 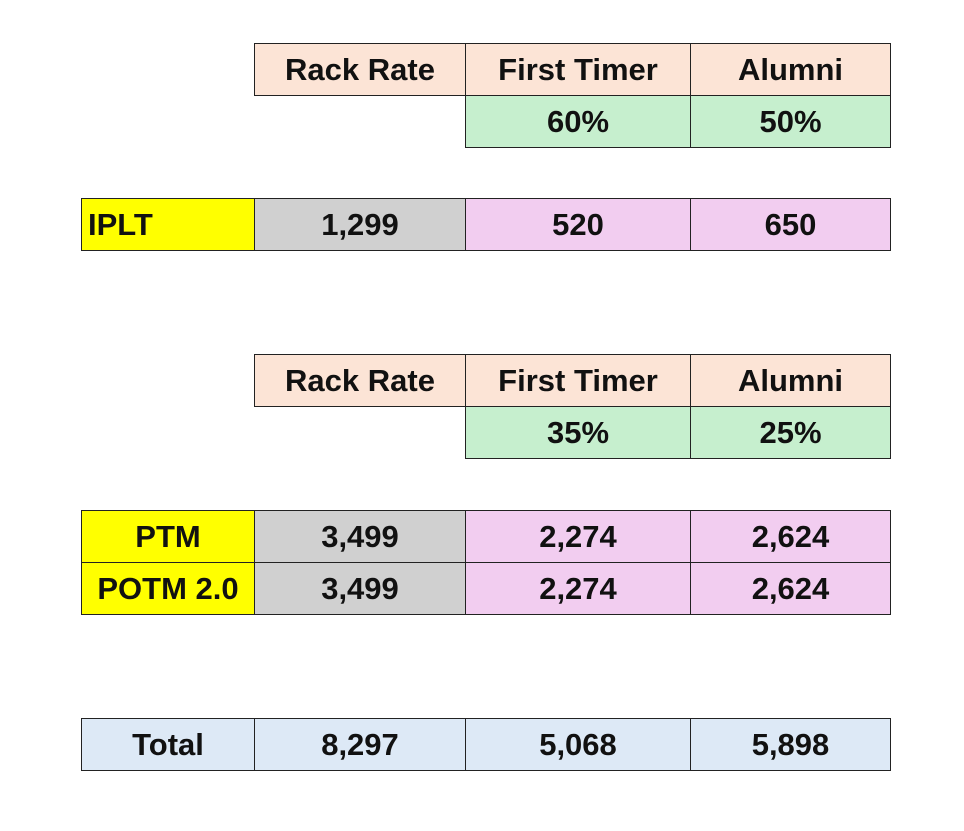 I want to click on discount-cell: 35%, so click(x=578, y=432).